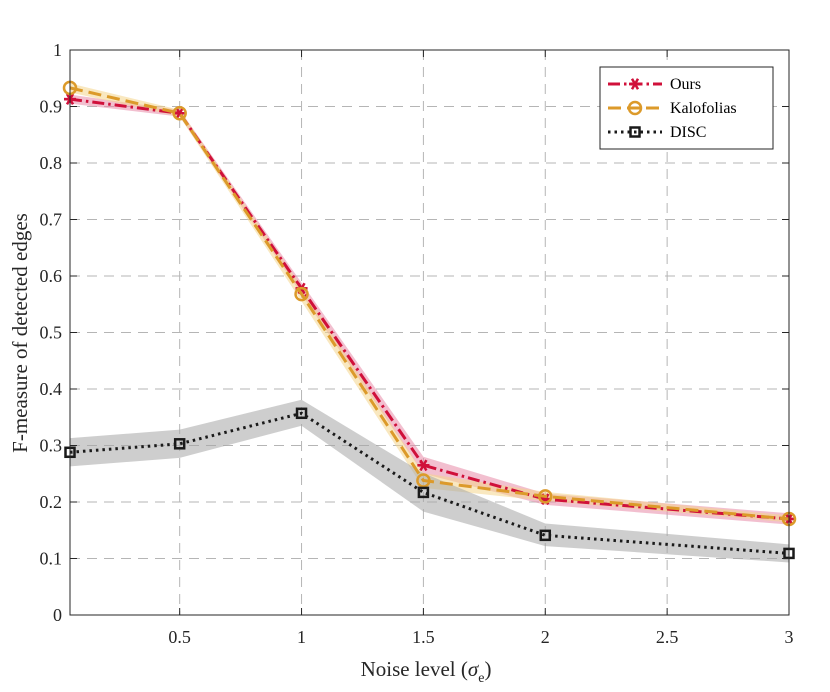 The width and height of the screenshot is (830, 692). Describe the element at coordinates (685, 84) in the screenshot. I see `legend-label-ours: Ours` at that location.